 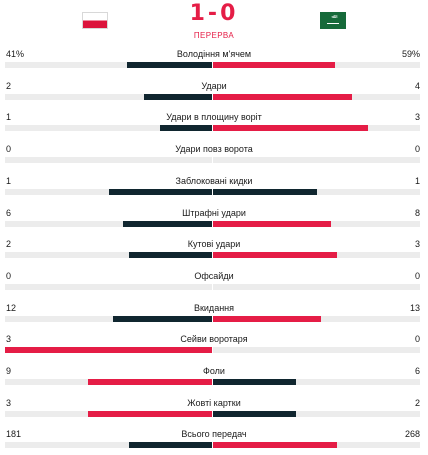 What do you see at coordinates (414, 307) in the screenshot?
I see `stat-away-value: 13` at bounding box center [414, 307].